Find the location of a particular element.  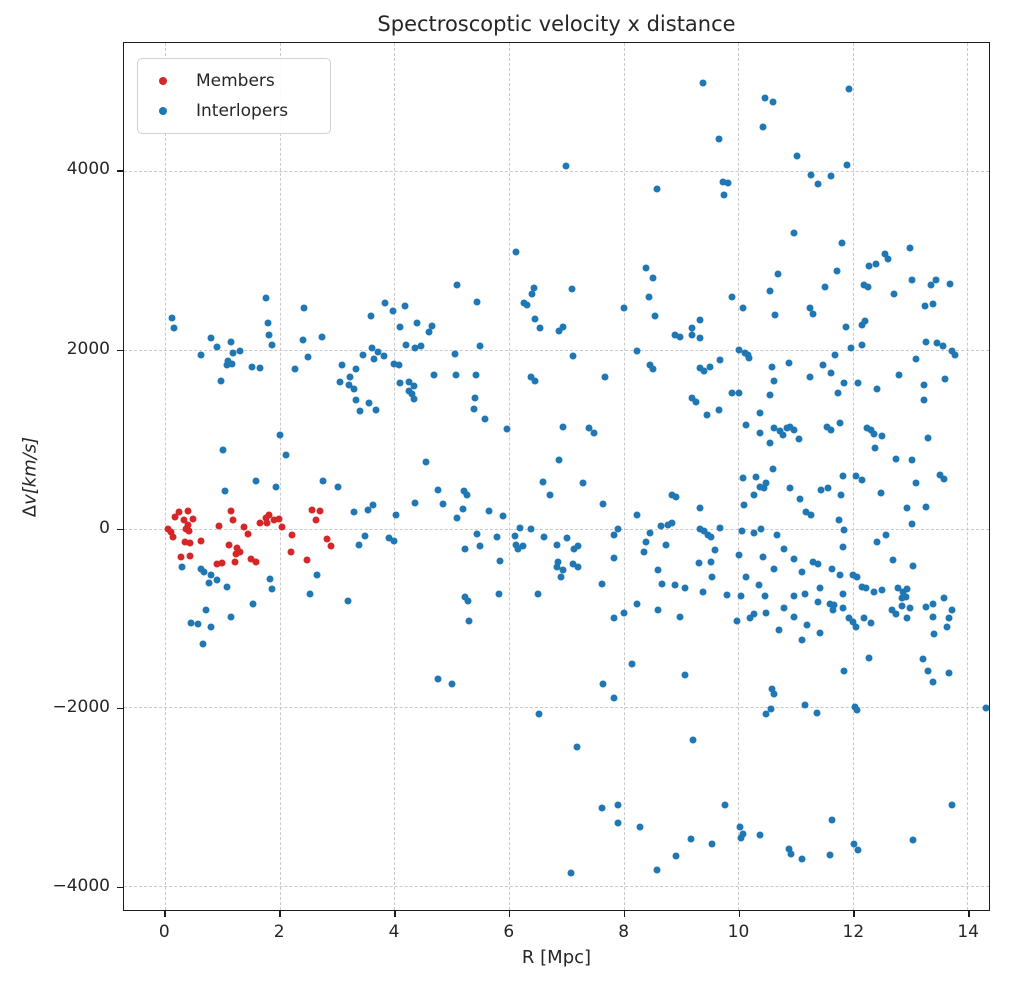

x-tick-label: 8 is located at coordinates (624, 932).